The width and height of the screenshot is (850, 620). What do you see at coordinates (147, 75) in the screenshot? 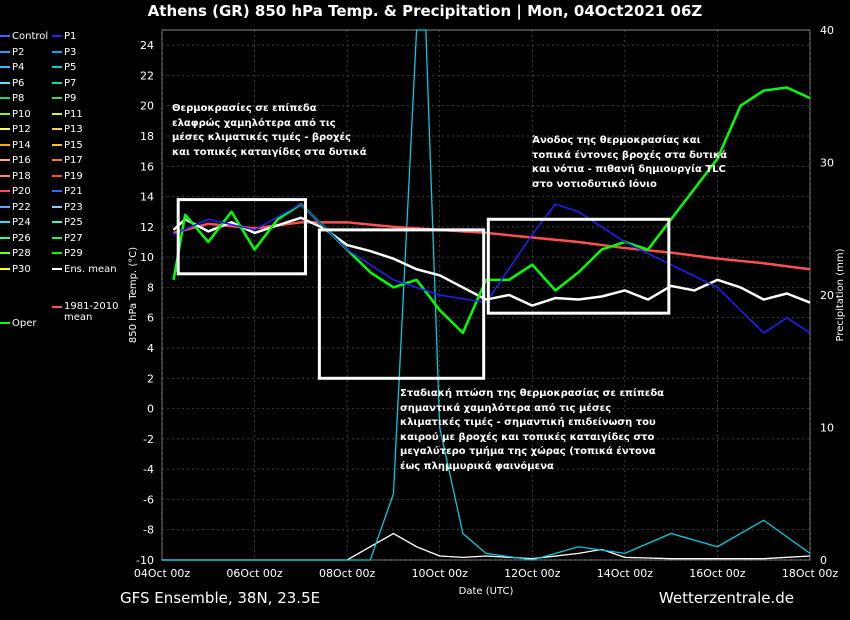
I see `y-tick-label: 22` at bounding box center [147, 75].